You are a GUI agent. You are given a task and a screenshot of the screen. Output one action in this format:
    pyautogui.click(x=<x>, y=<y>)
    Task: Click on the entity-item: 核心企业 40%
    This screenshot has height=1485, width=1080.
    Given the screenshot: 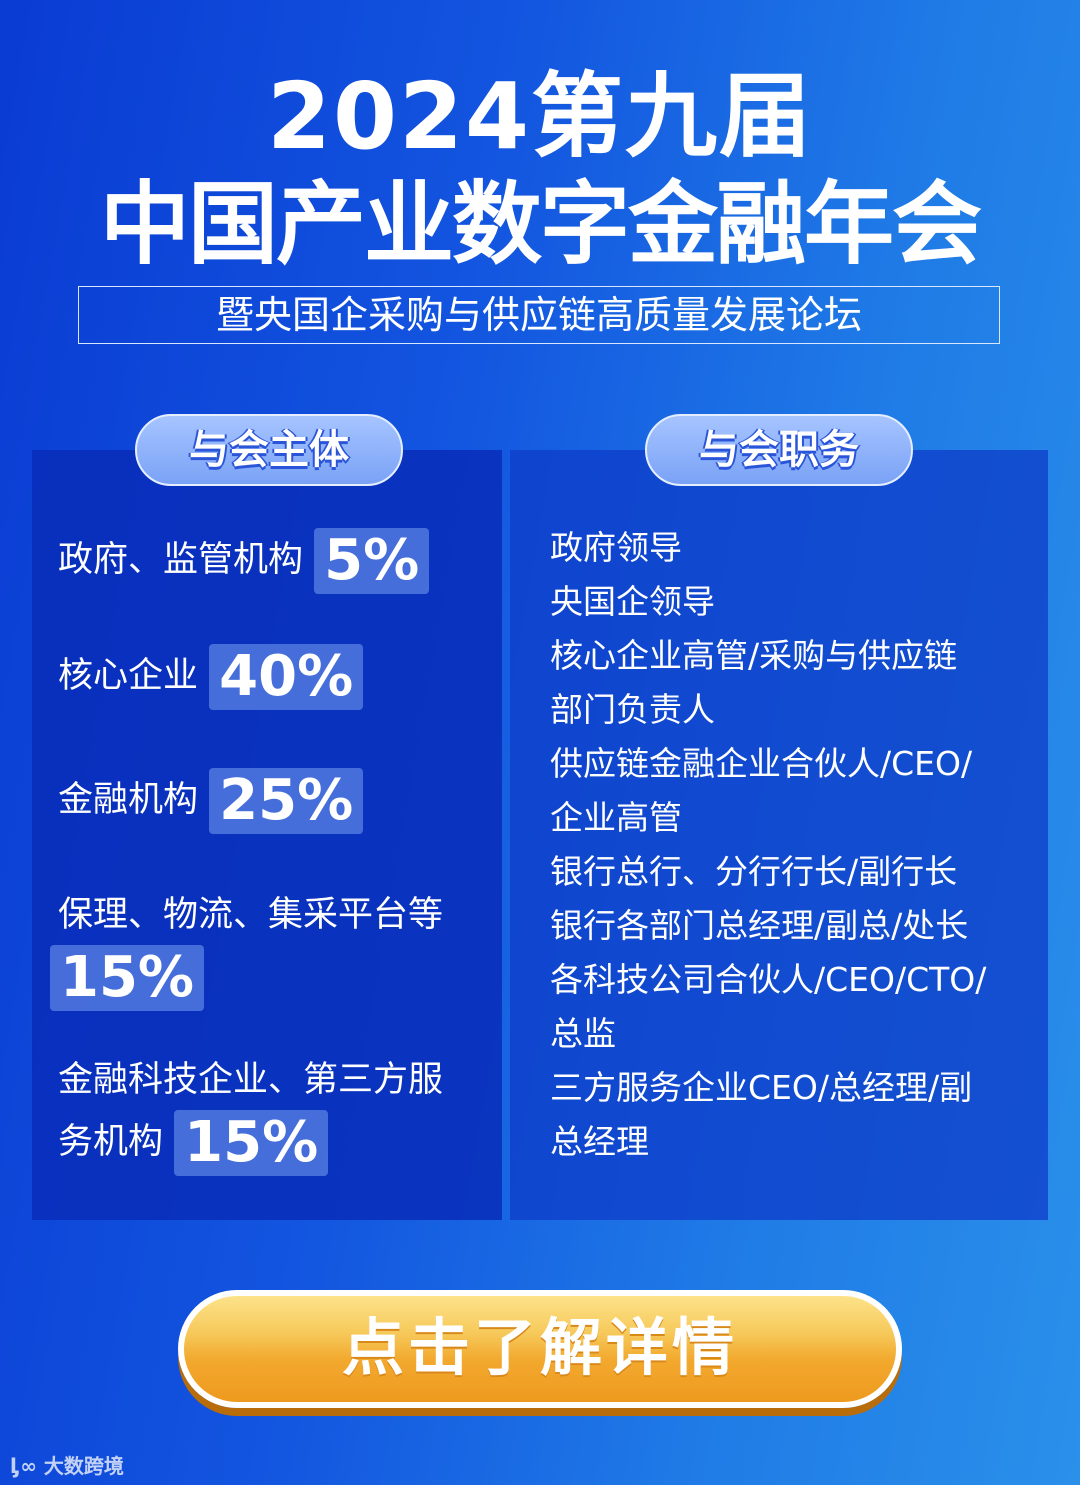 What is the action you would take?
    pyautogui.click(x=273, y=677)
    